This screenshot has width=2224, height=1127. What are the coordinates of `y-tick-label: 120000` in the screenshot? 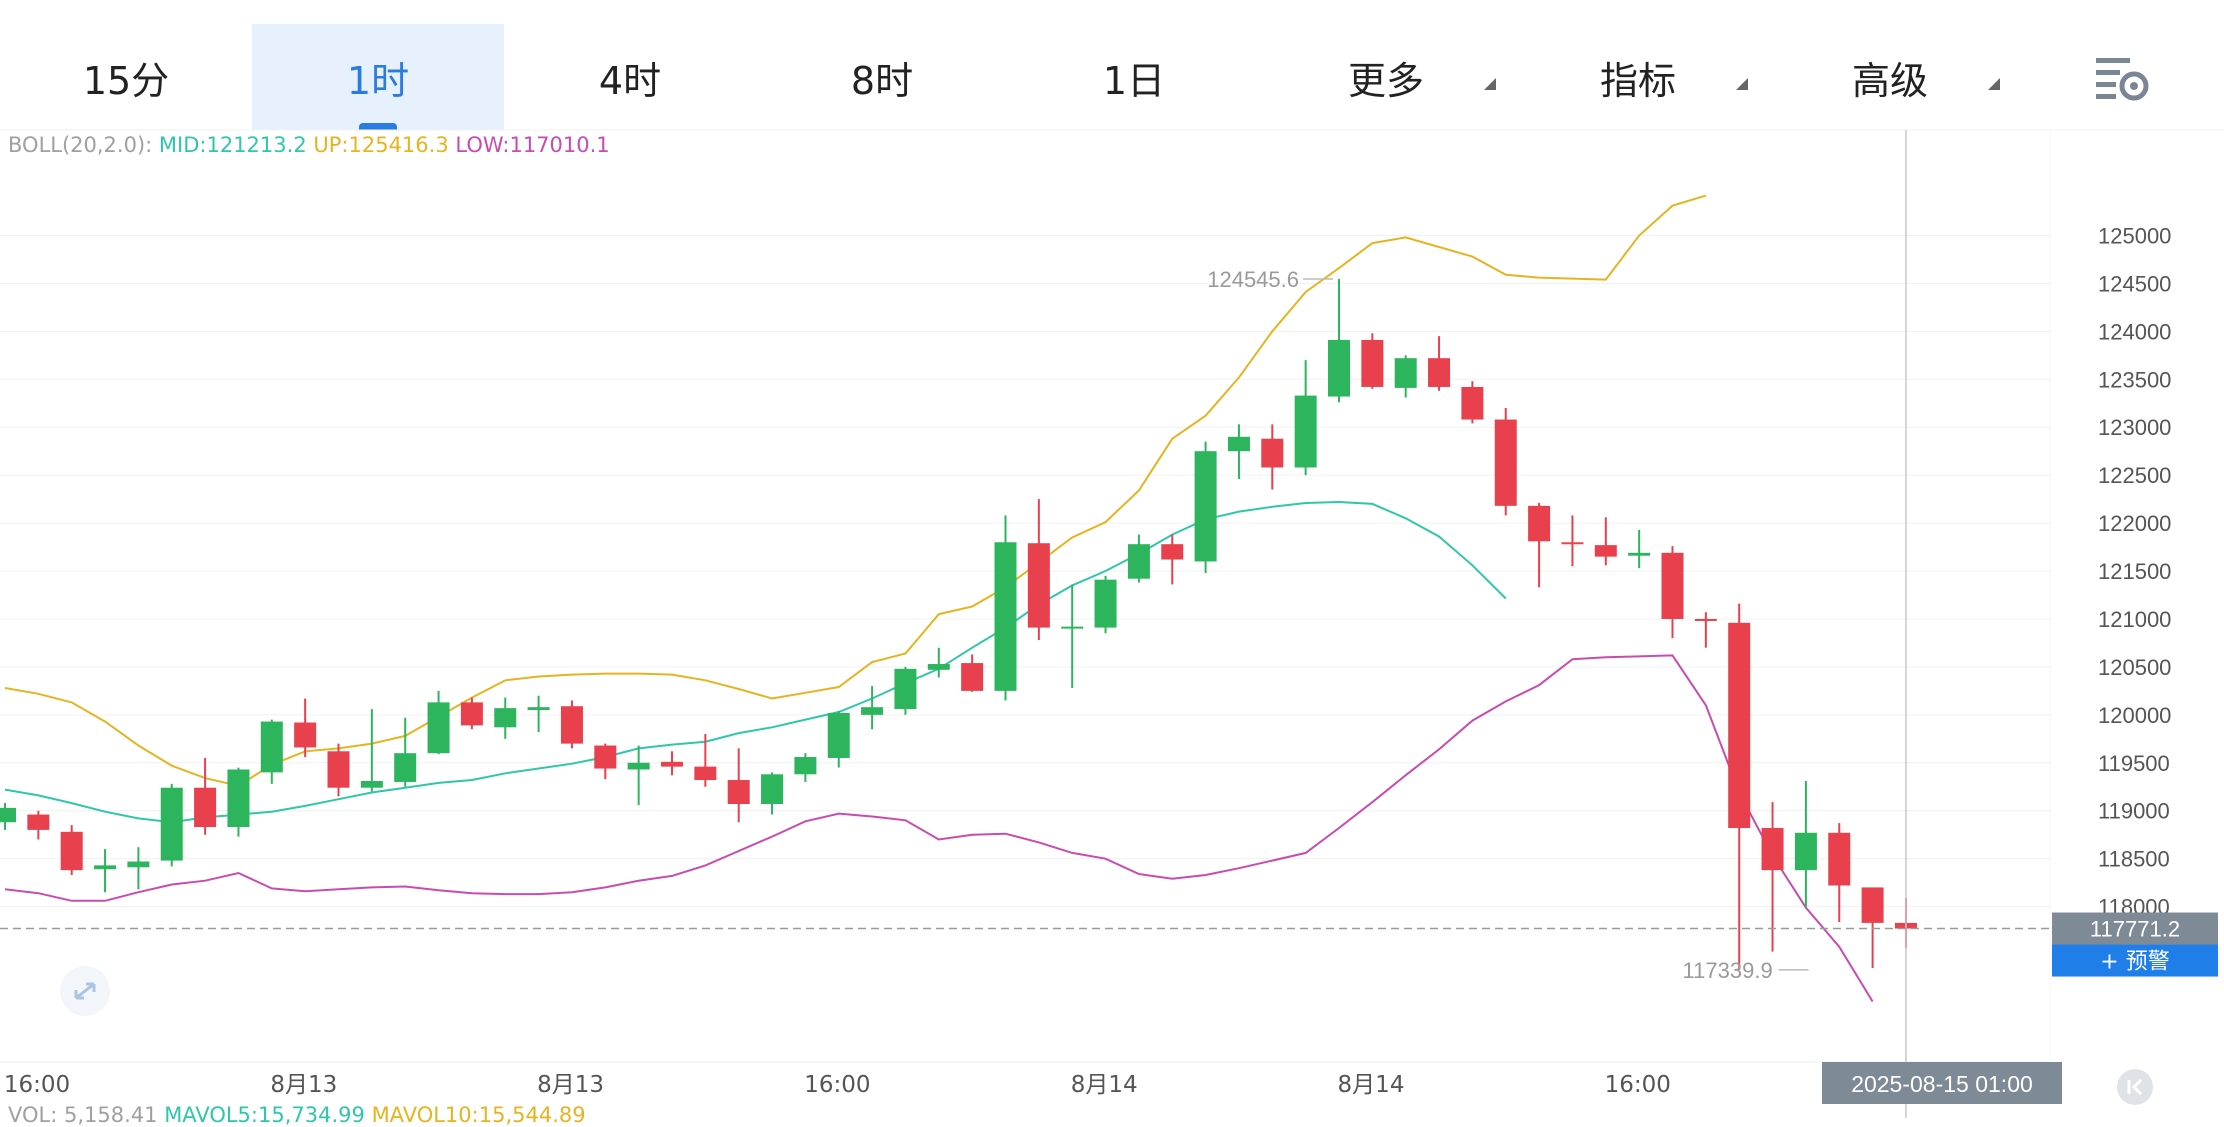 It's located at (2134, 715).